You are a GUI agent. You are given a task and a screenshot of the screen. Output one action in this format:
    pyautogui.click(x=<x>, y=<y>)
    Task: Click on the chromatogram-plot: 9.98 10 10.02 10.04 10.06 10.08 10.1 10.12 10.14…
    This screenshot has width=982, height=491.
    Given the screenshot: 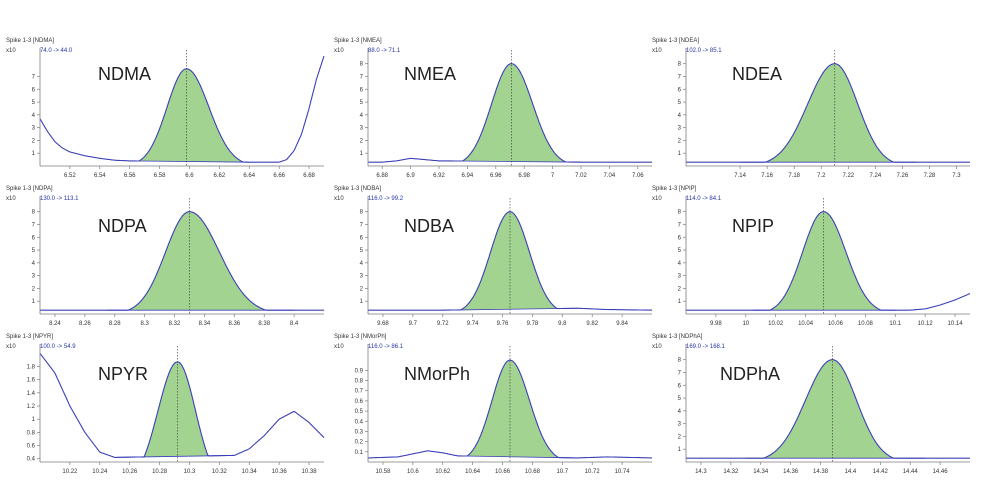 What is the action you would take?
    pyautogui.click(x=824, y=261)
    